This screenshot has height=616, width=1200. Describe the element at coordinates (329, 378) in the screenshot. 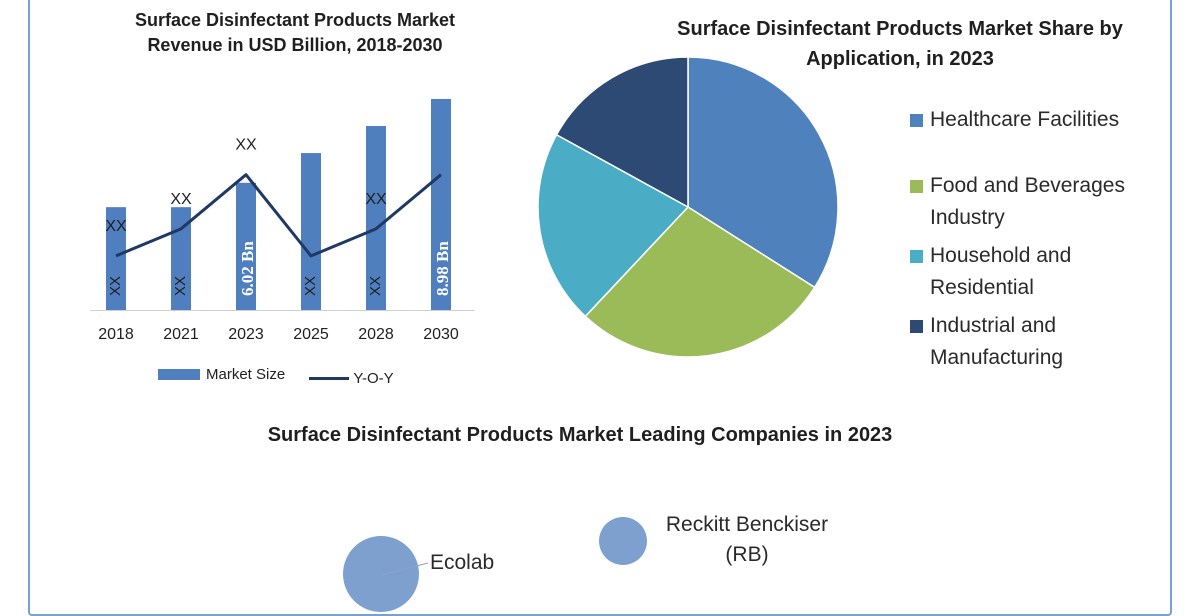

I see `yoy-line-swatch` at that location.